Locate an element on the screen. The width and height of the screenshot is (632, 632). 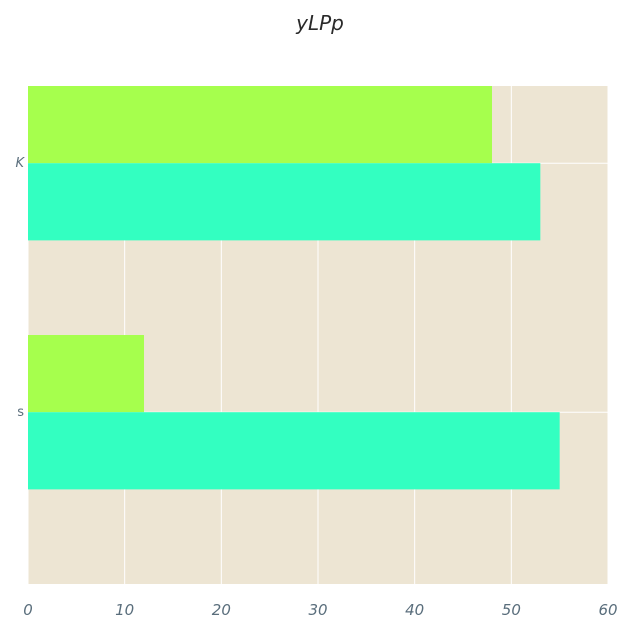
x-tick-label-2: 20 is located at coordinates (221, 610).